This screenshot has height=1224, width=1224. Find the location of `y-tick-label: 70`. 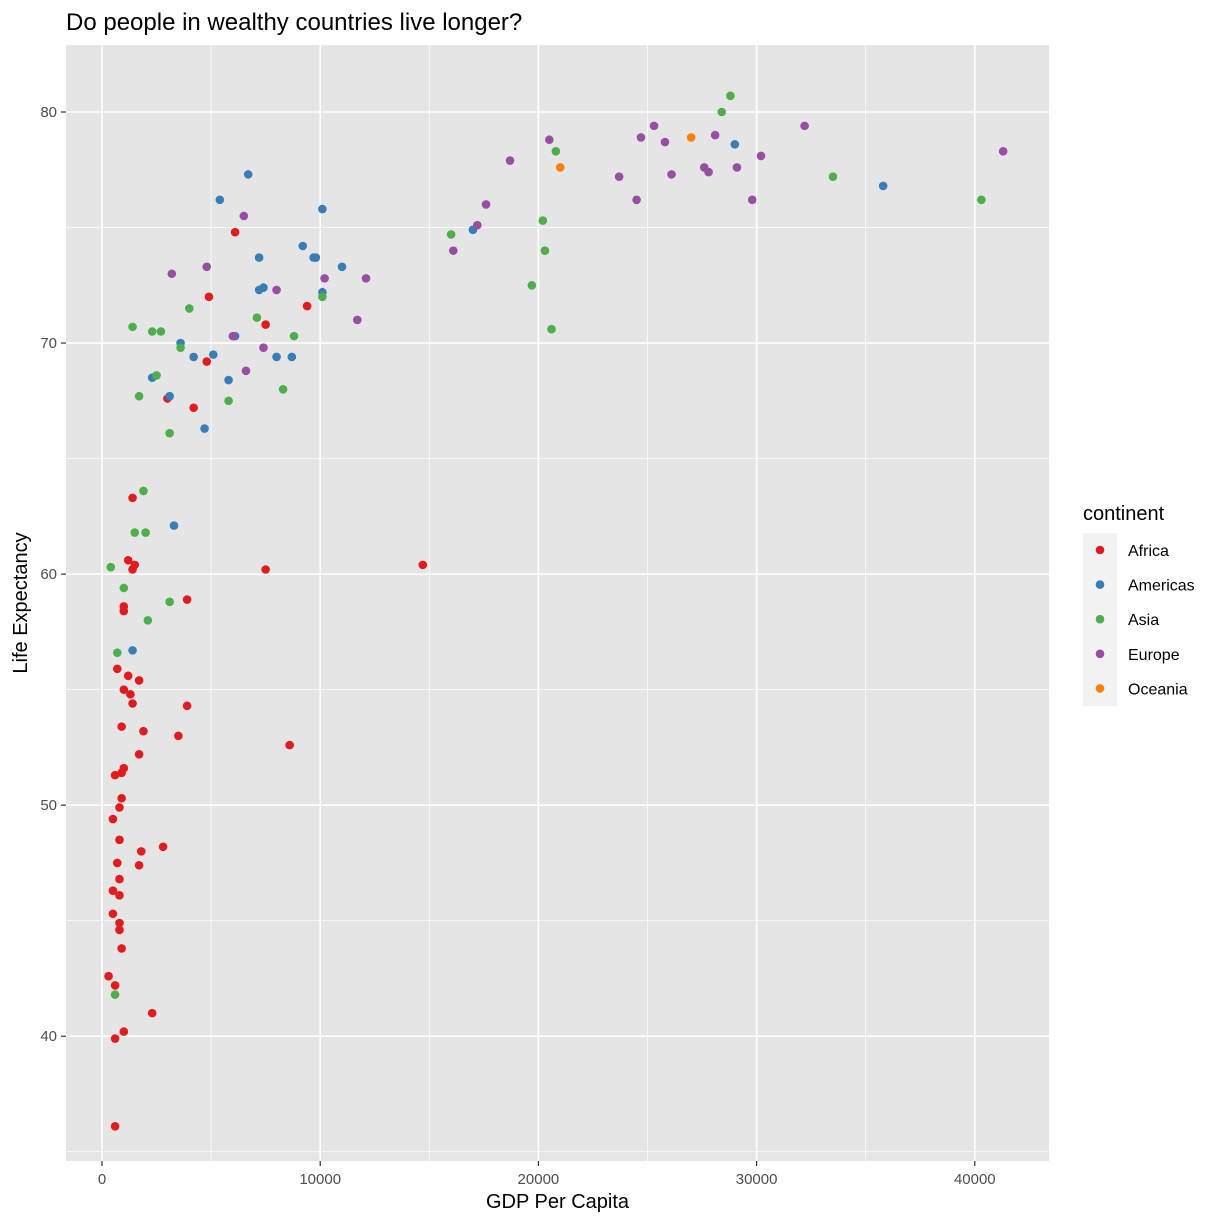

y-tick-label: 70 is located at coordinates (48, 343).